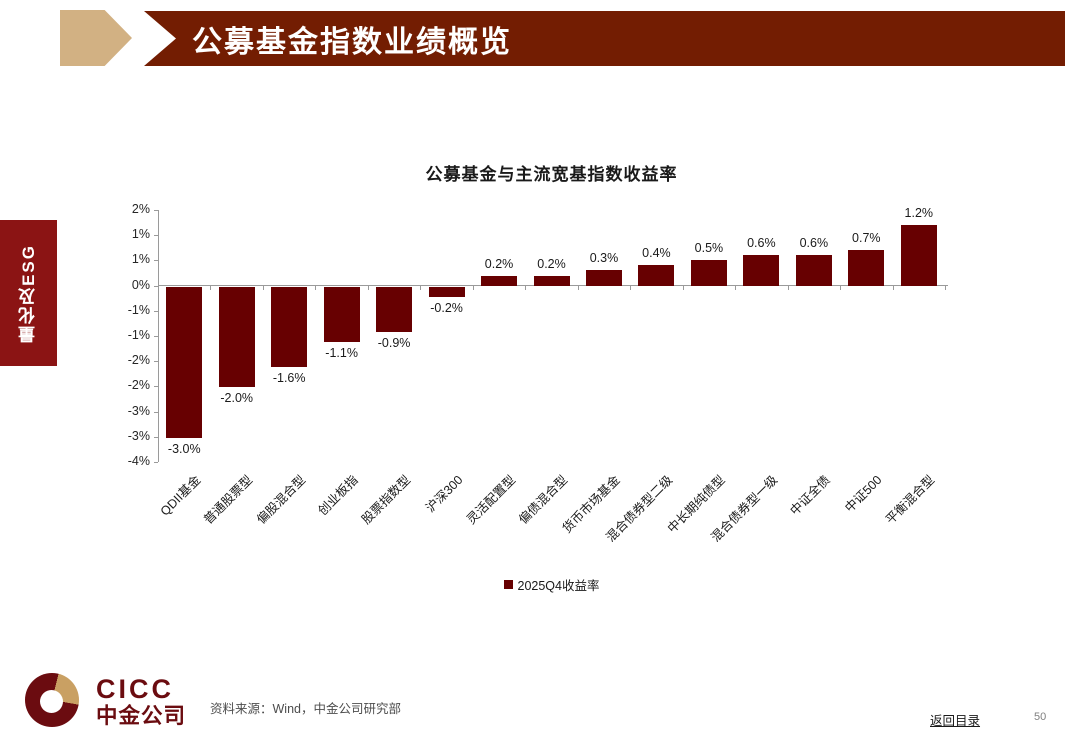 The image size is (1080, 755). Describe the element at coordinates (289, 378) in the screenshot. I see `bar-value-label: -1.6%` at that location.